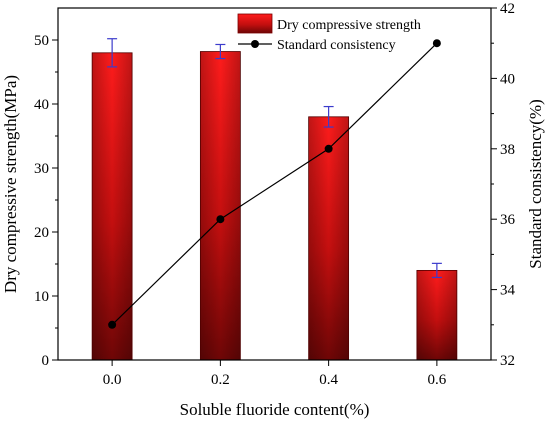  Describe the element at coordinates (508, 291) in the screenshot. I see `right-y-tick-label-1: 34` at that location.